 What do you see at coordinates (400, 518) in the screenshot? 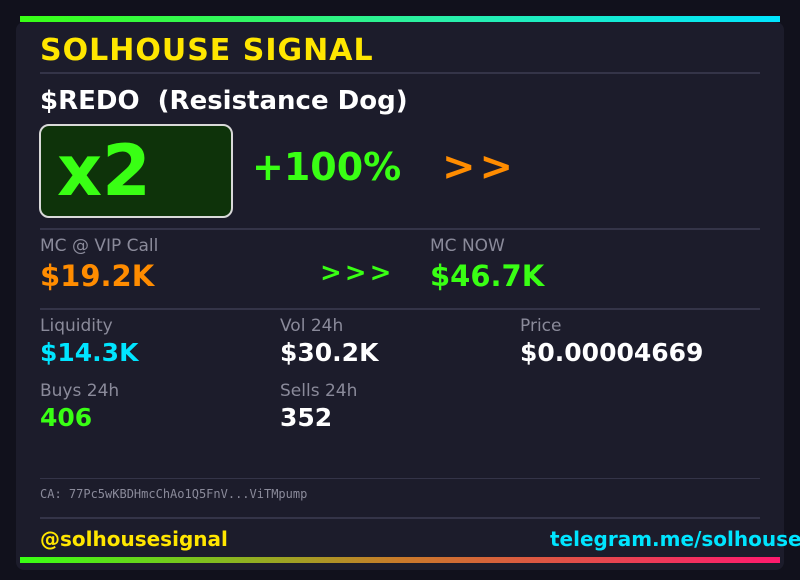
I see `footer-divider` at bounding box center [400, 518].